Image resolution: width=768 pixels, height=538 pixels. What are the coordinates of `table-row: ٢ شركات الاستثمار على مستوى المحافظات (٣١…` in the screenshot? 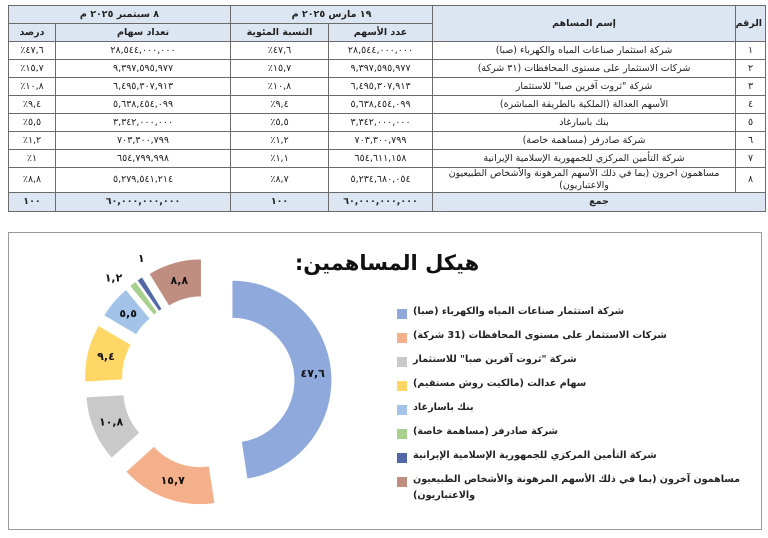 It's located at (387, 68).